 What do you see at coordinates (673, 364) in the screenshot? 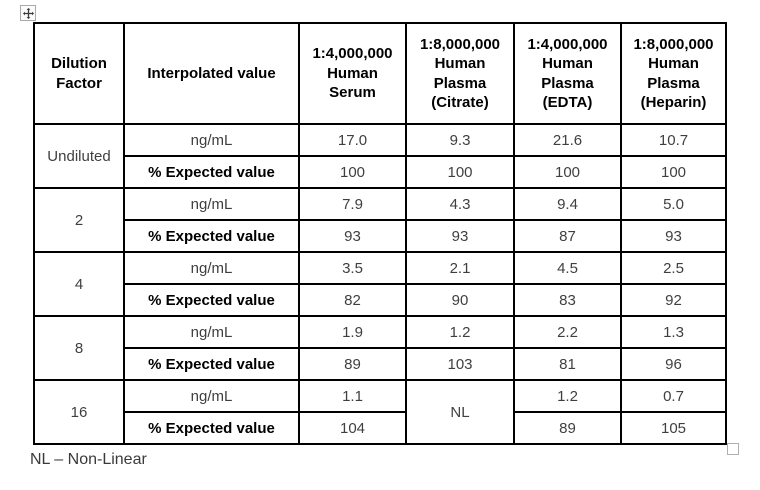
I see `cell-value: 96` at bounding box center [673, 364].